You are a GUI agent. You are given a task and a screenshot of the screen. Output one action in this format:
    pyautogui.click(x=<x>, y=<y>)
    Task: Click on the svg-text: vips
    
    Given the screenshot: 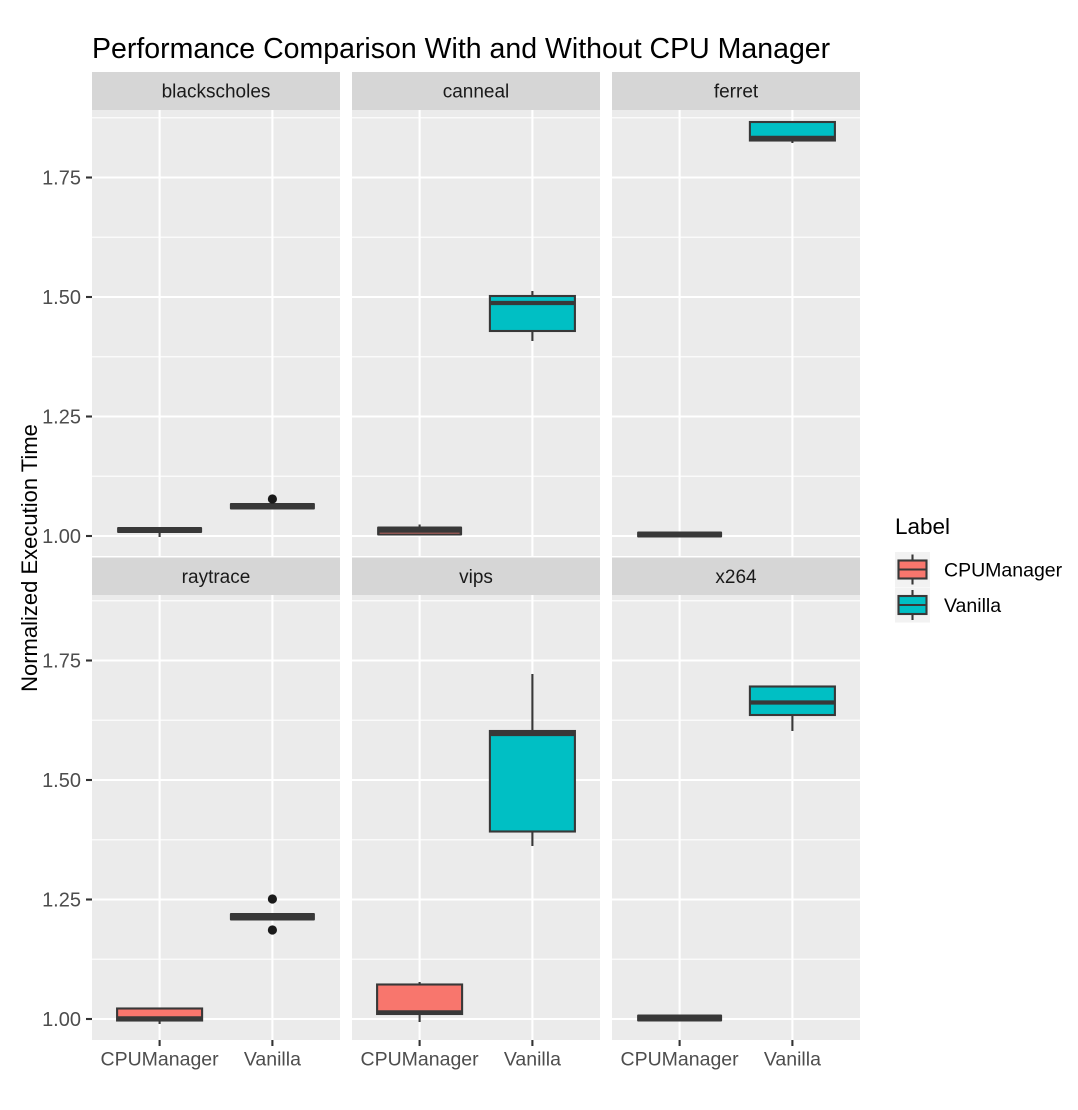 What is the action you would take?
    pyautogui.click(x=476, y=577)
    